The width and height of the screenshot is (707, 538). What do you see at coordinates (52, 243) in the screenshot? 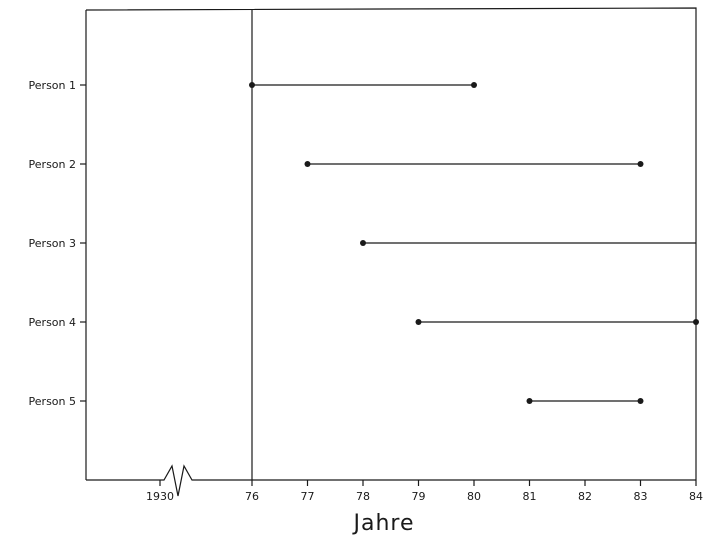
I see `y-tick-label: Person 3` at bounding box center [52, 243].